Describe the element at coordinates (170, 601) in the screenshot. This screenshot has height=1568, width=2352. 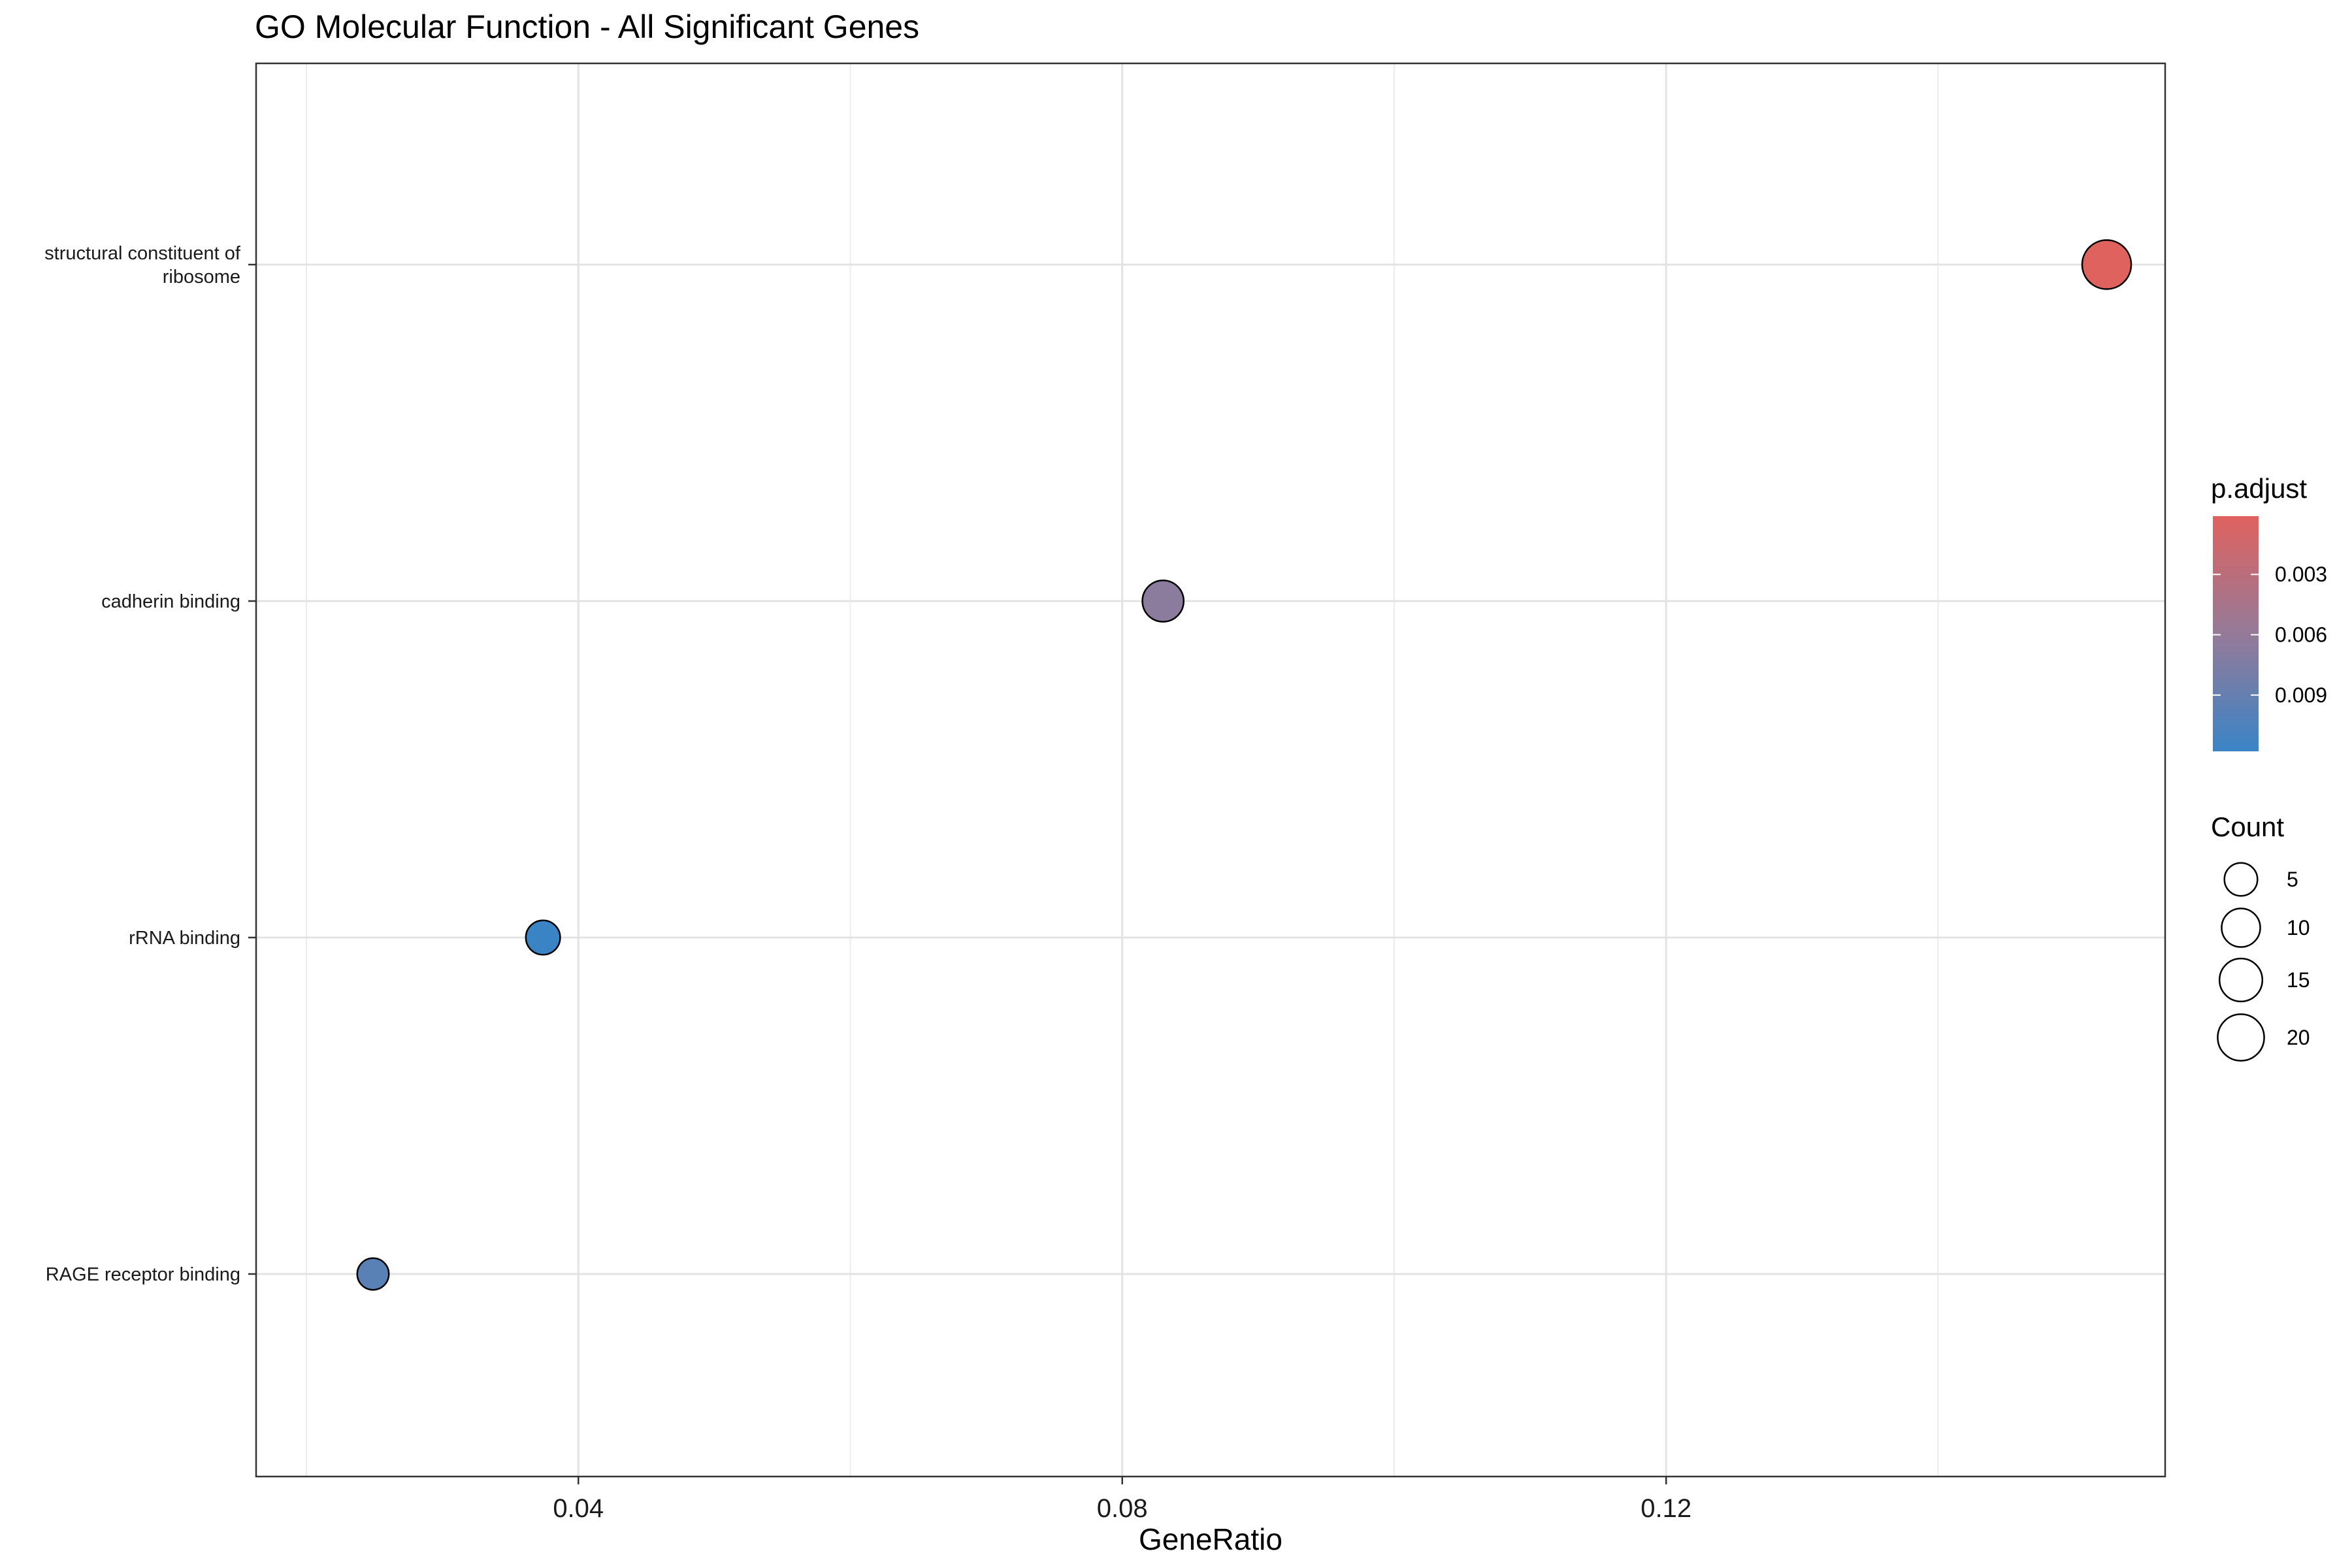
I see `y-tick-label: cadherin binding` at that location.